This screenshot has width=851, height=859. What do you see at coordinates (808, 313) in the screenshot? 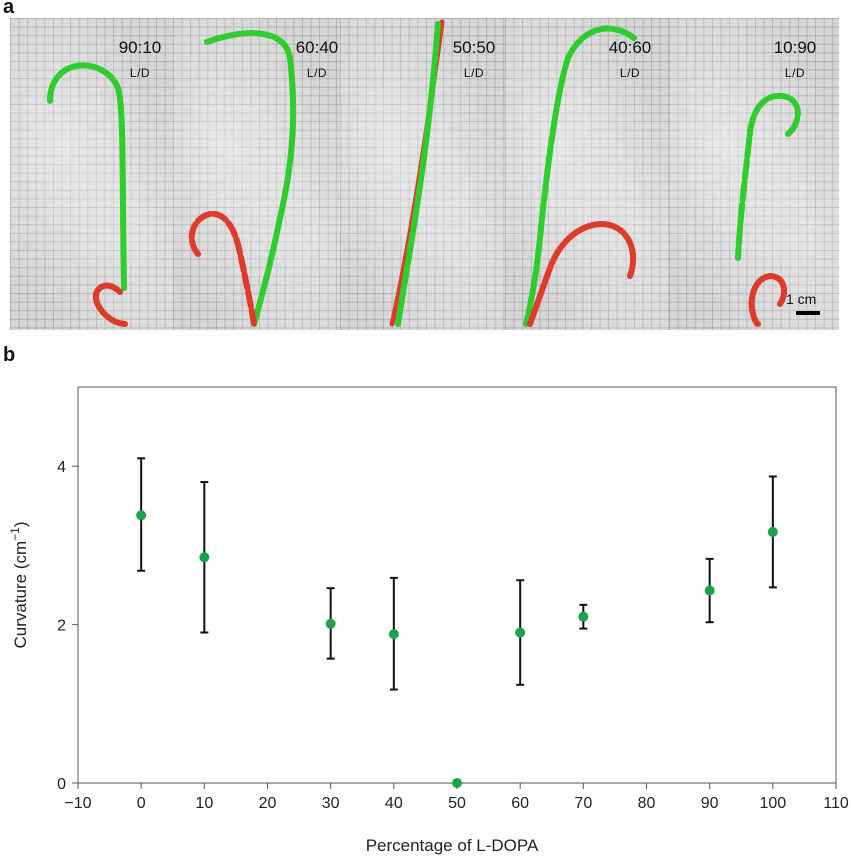
I see `scale-bar` at bounding box center [808, 313].